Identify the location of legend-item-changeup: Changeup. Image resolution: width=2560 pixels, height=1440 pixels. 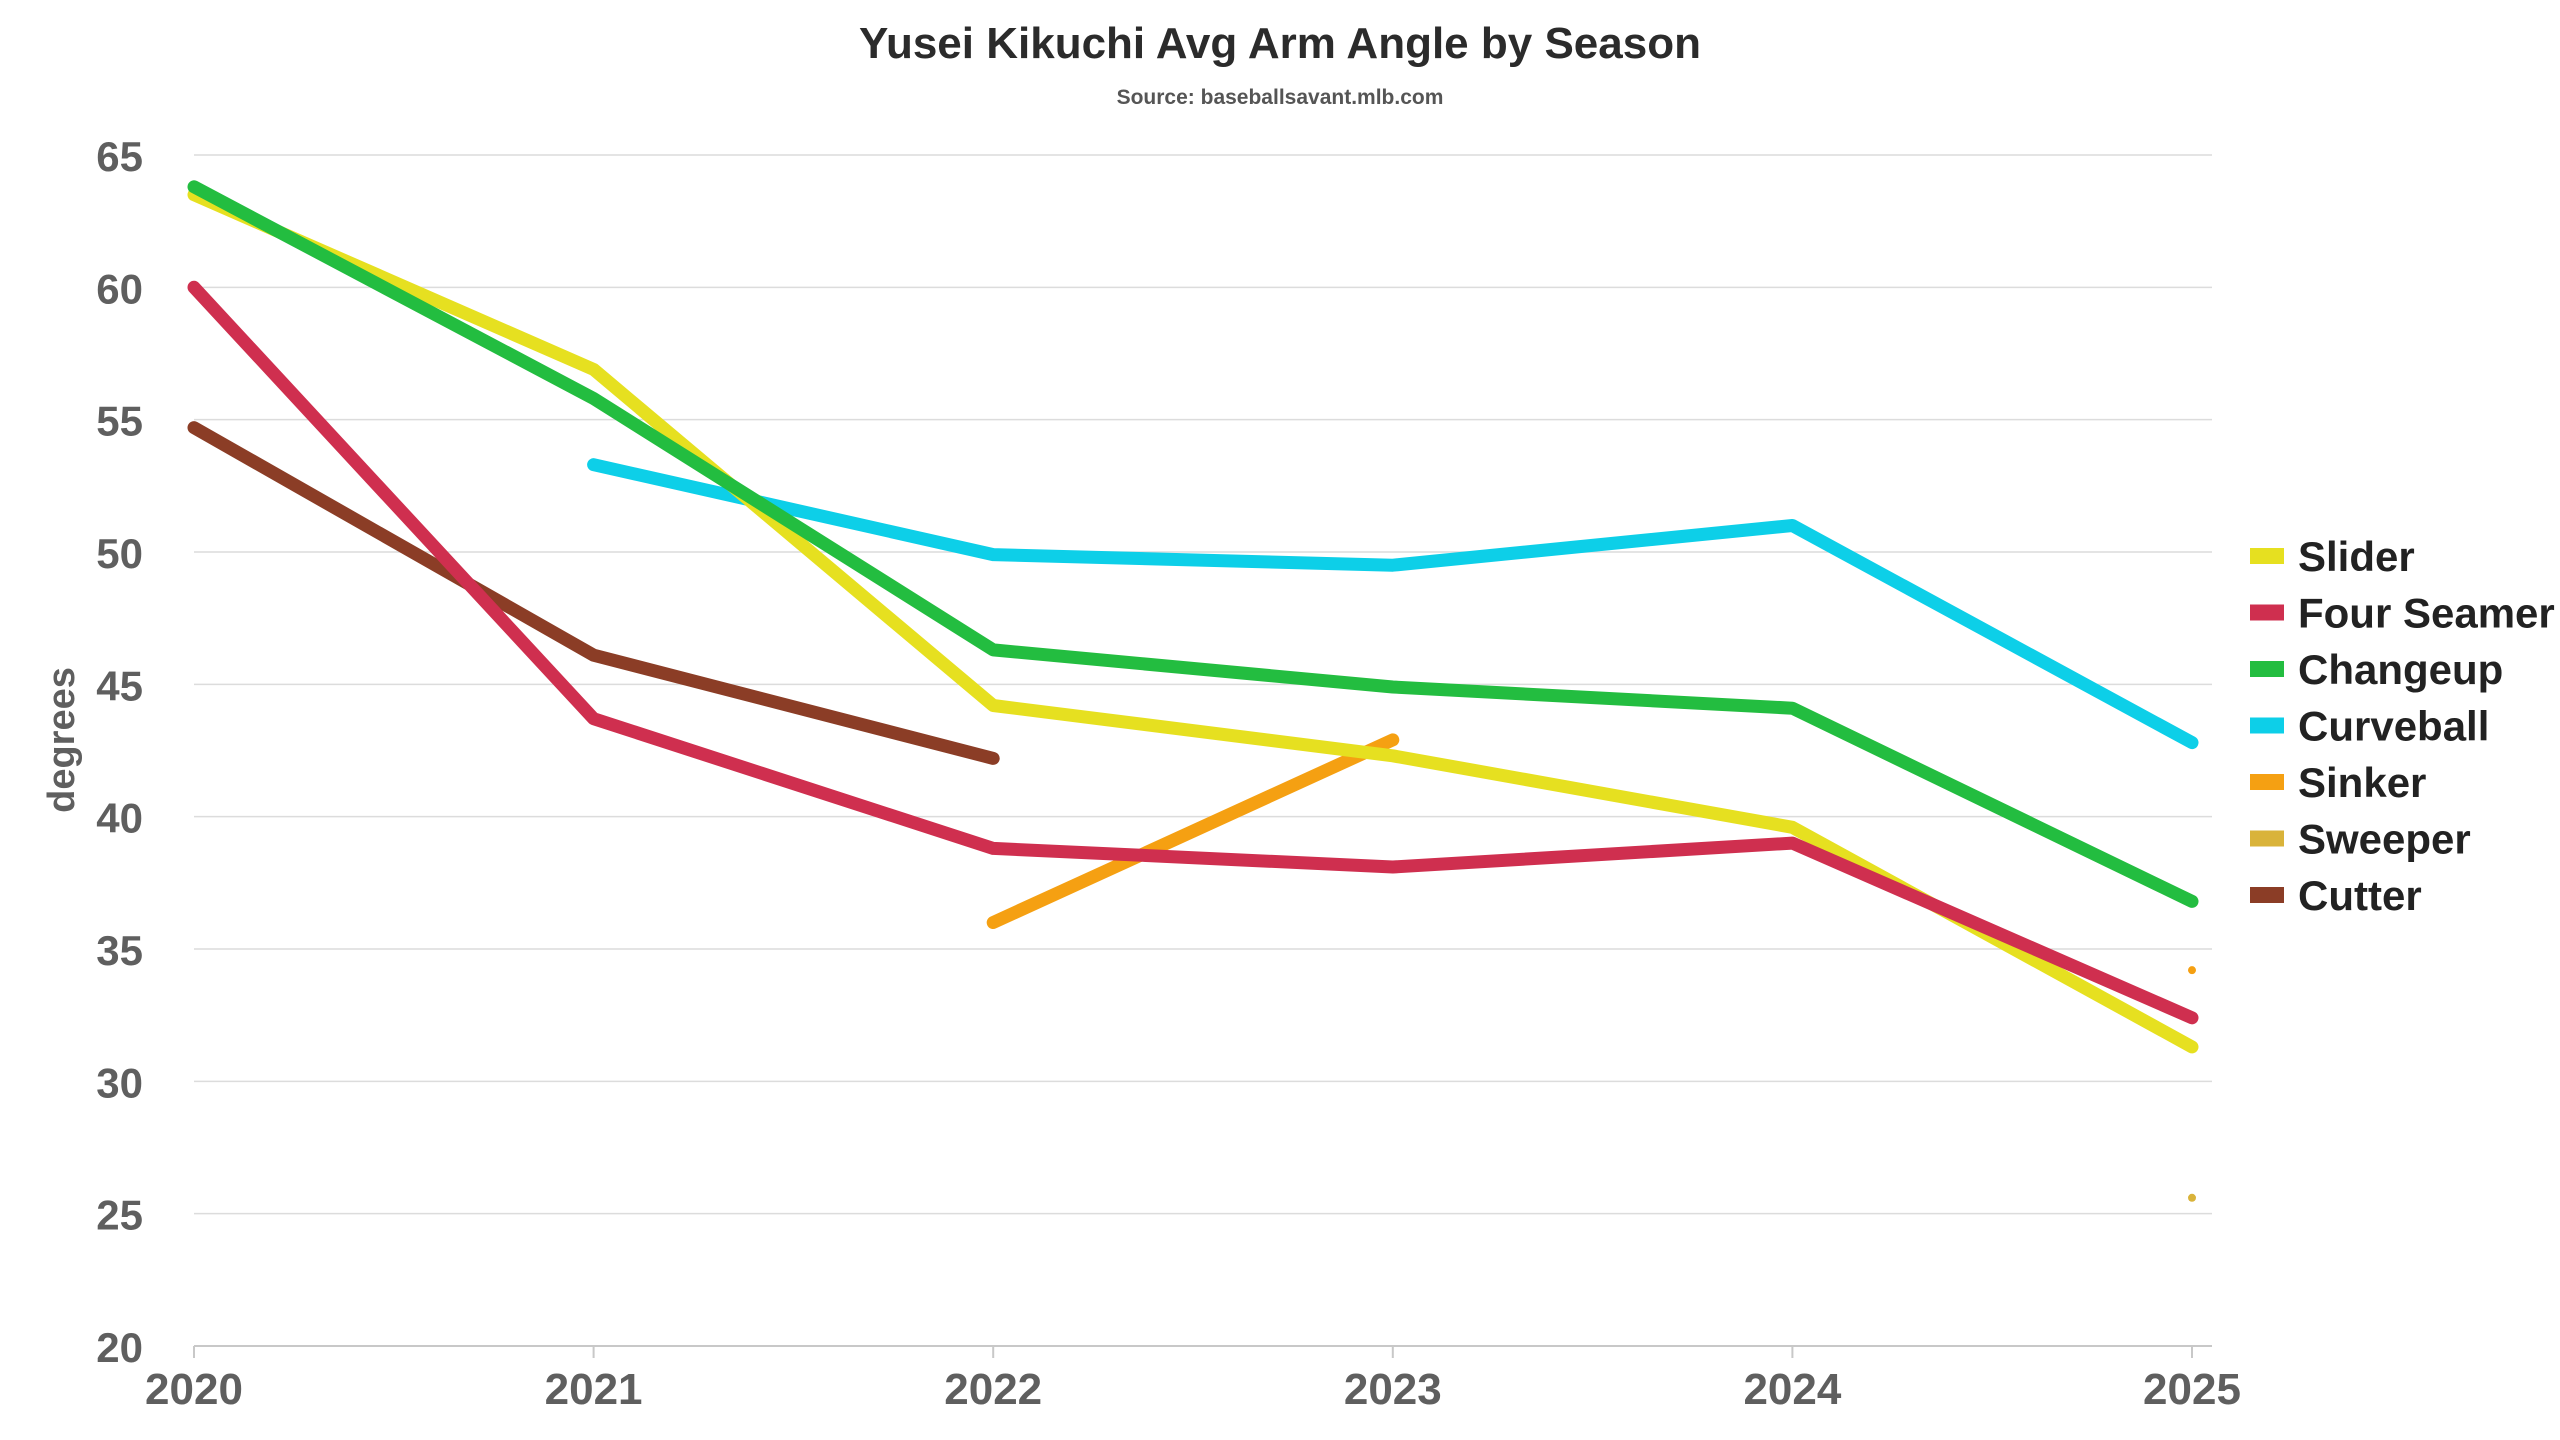
(2376, 669).